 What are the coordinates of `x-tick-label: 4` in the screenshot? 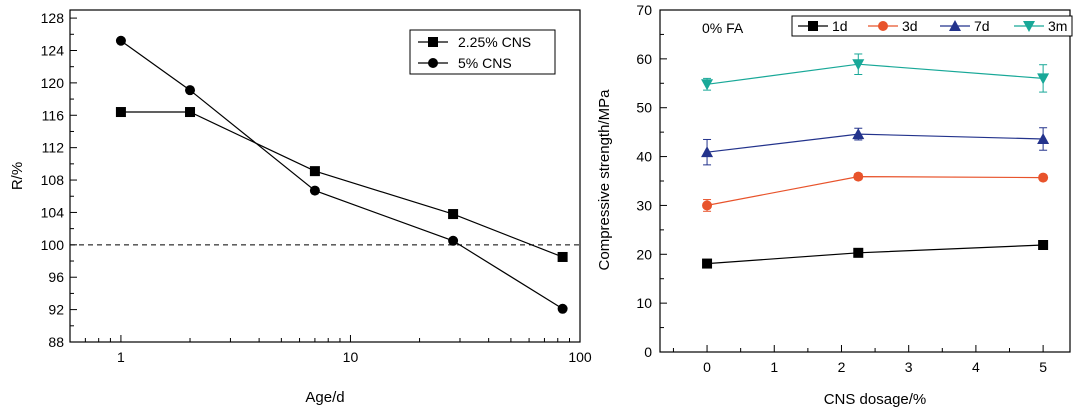 It's located at (976, 367).